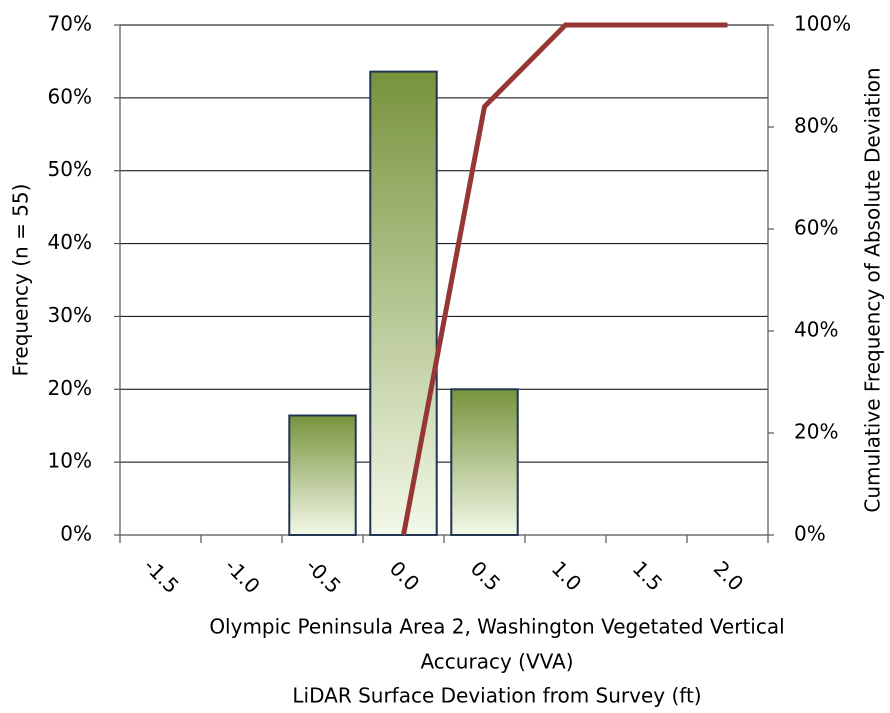 This screenshot has height=713, width=890. I want to click on x-tick-label: -1.5, so click(161, 576).